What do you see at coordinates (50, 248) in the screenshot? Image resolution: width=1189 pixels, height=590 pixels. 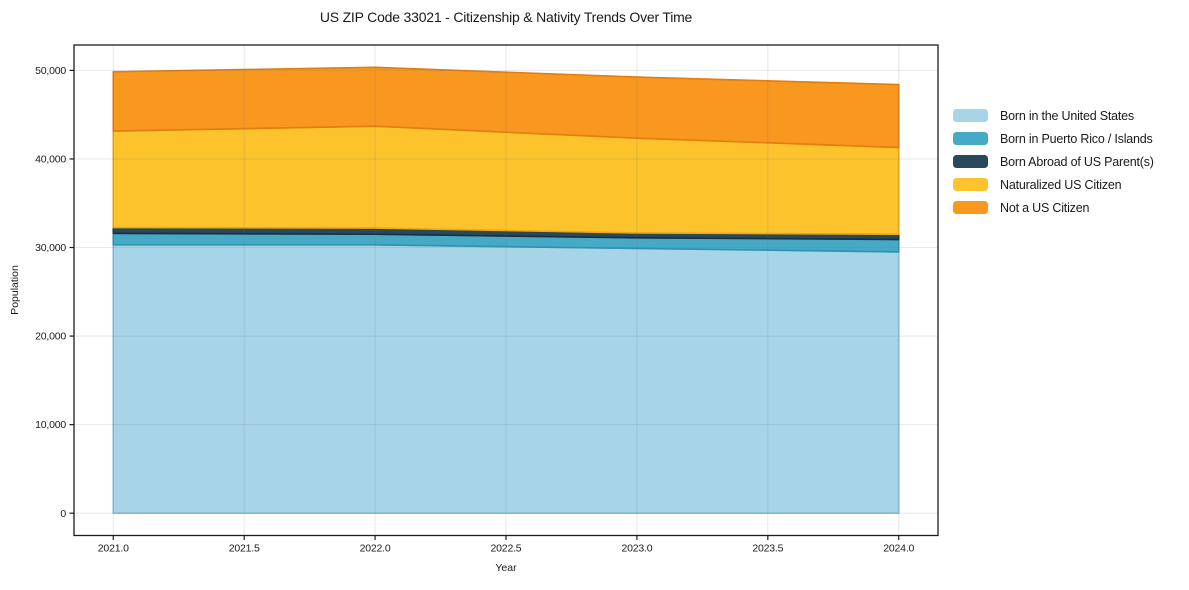 I see `y-tick-label: 30,000` at bounding box center [50, 248].